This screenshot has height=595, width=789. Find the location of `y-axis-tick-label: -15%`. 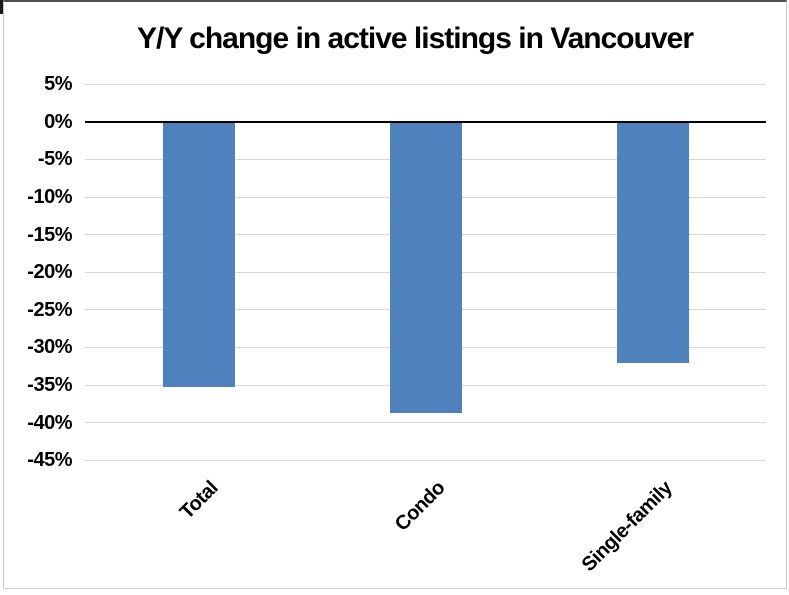

y-axis-tick-label: -15% is located at coordinates (49, 234).